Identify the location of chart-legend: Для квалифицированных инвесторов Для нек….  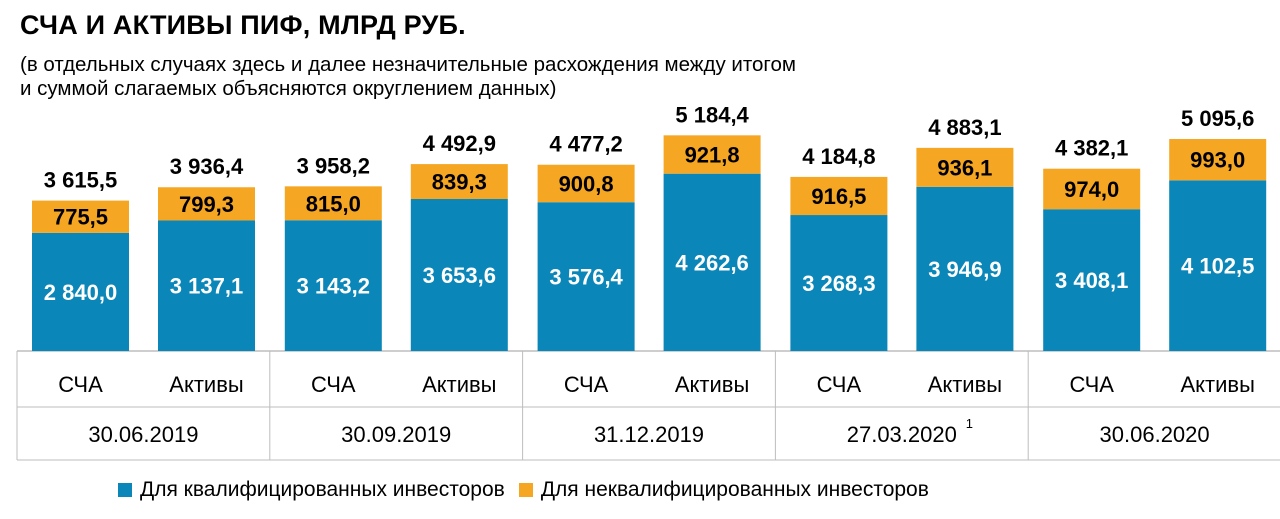
(530, 490).